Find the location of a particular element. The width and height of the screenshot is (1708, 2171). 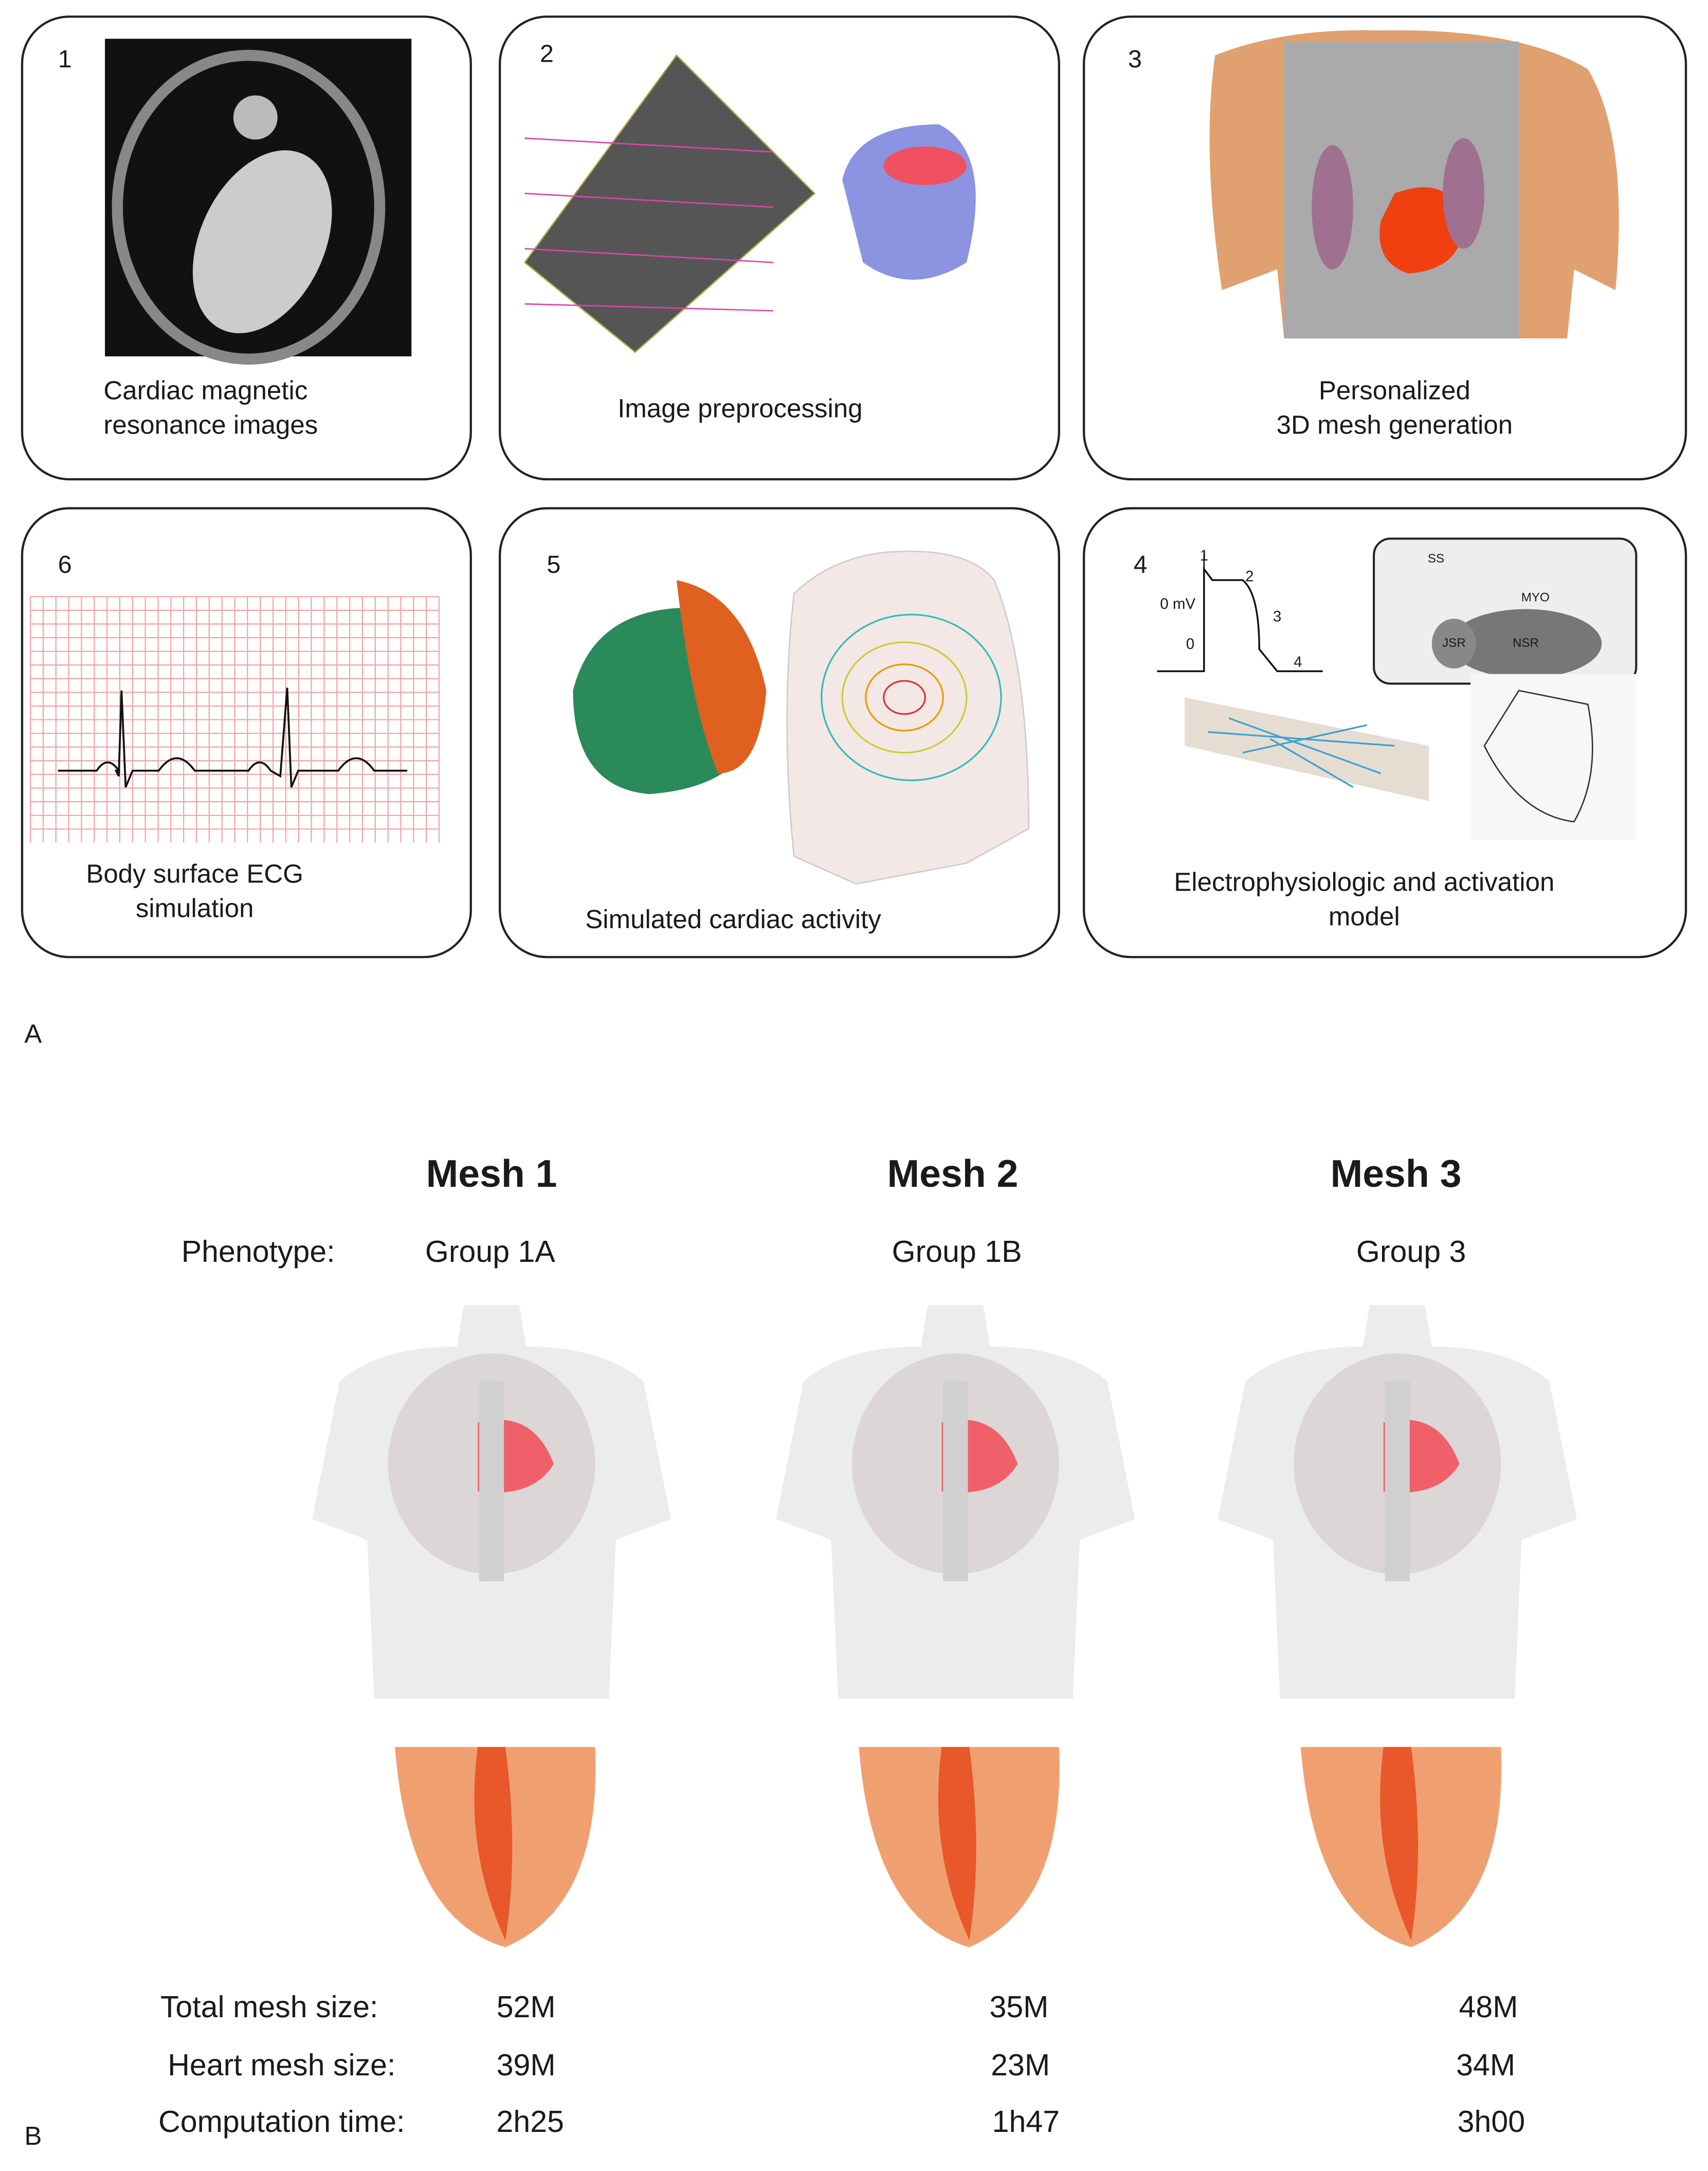

mesh-value: 1h47 is located at coordinates (1026, 2122).